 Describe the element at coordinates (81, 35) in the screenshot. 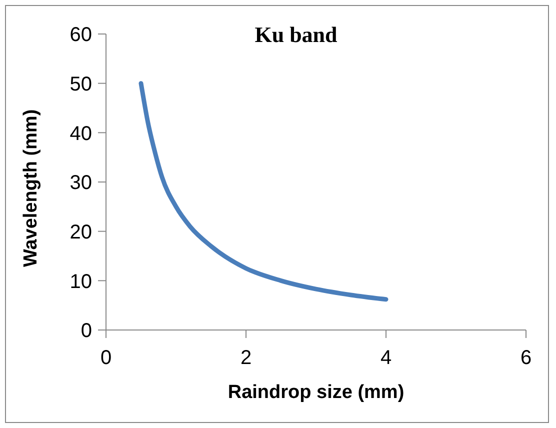

I see `y-tick-label: 60` at that location.